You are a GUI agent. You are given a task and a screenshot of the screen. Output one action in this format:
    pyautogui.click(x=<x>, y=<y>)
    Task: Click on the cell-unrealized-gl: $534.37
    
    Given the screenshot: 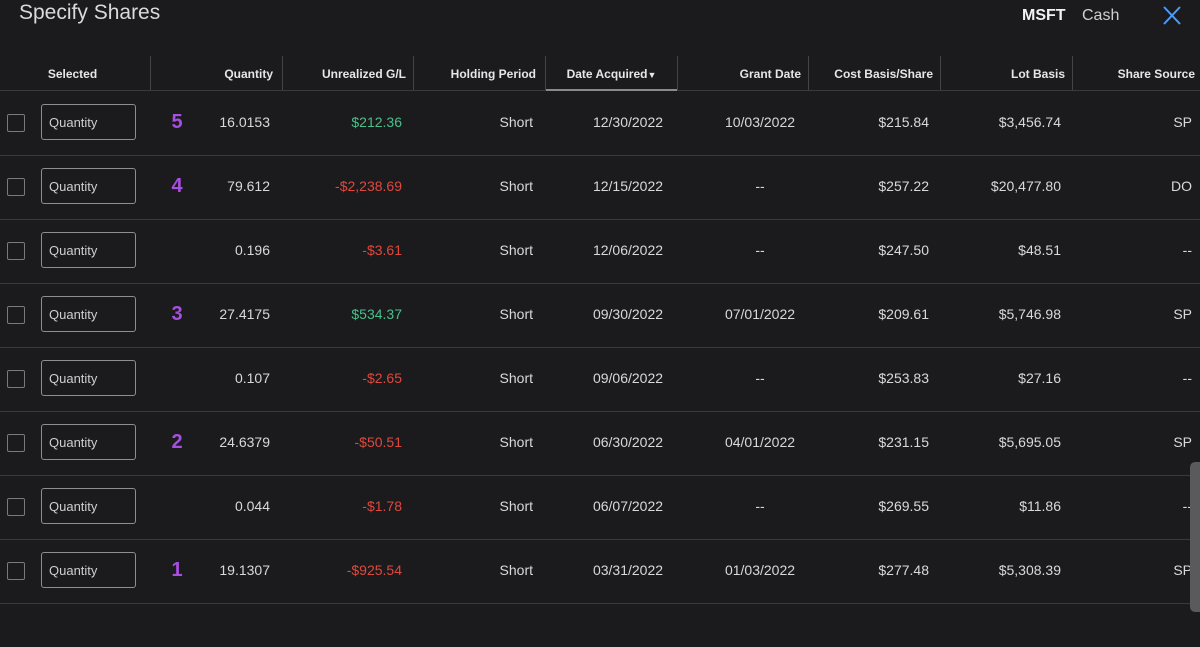 What is the action you would take?
    pyautogui.click(x=376, y=314)
    